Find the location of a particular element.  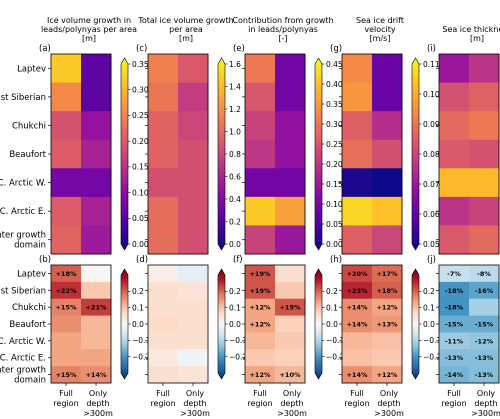

cell-label: +19% is located at coordinates (259, 274).